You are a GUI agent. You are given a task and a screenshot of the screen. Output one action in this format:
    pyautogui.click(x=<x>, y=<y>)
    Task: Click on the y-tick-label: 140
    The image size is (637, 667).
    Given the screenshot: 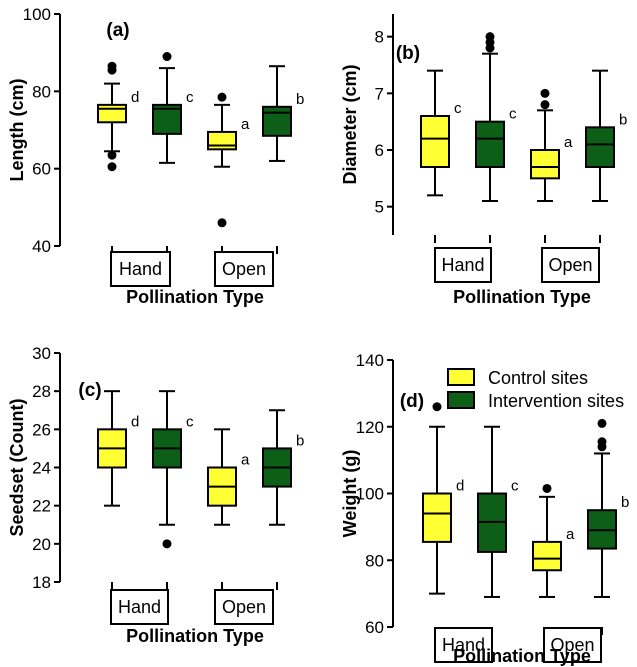 What is the action you would take?
    pyautogui.click(x=370, y=360)
    